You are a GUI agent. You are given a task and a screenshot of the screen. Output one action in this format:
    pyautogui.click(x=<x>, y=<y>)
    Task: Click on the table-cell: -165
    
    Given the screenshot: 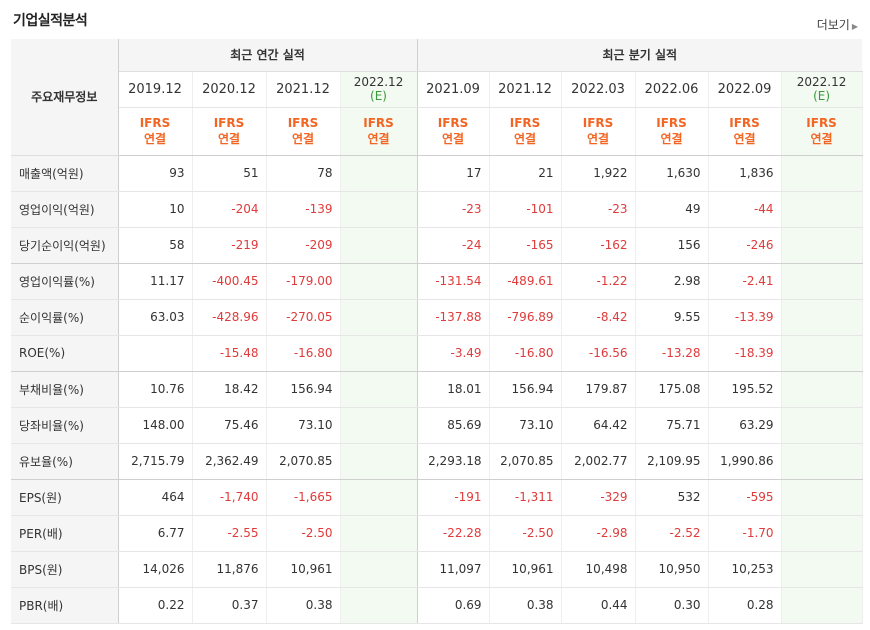 What is the action you would take?
    pyautogui.click(x=525, y=245)
    